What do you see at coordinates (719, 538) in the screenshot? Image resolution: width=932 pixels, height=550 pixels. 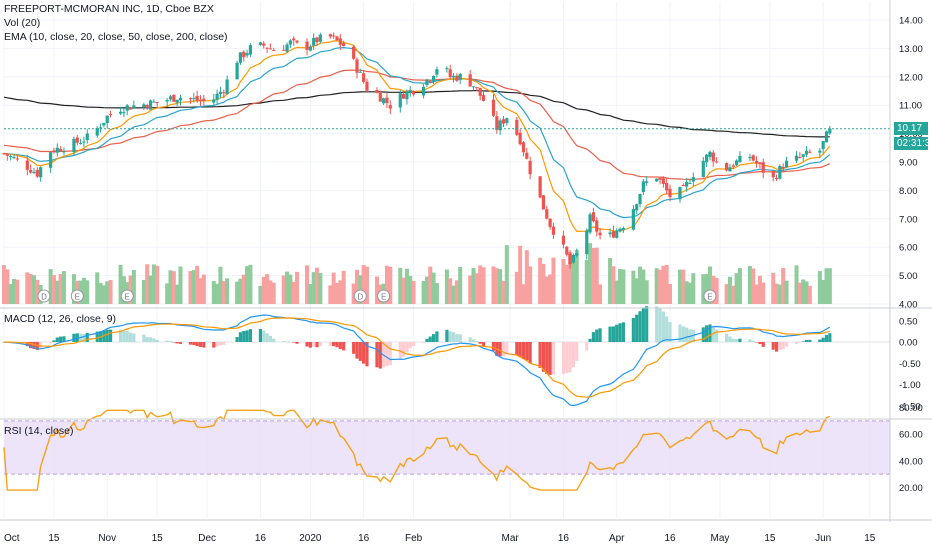 I see `x-tick-label: May` at bounding box center [719, 538].